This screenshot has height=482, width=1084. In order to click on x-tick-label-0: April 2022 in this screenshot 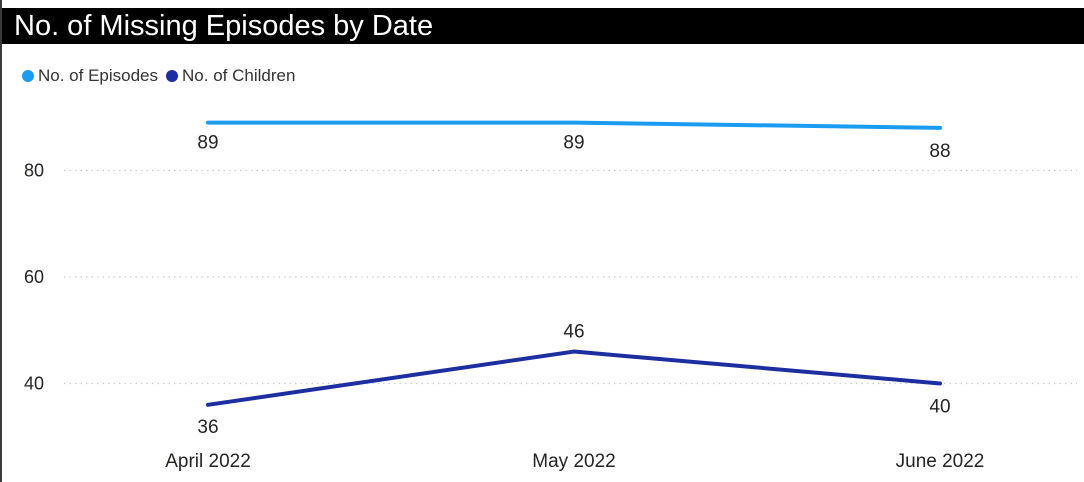, I will do `click(208, 461)`.